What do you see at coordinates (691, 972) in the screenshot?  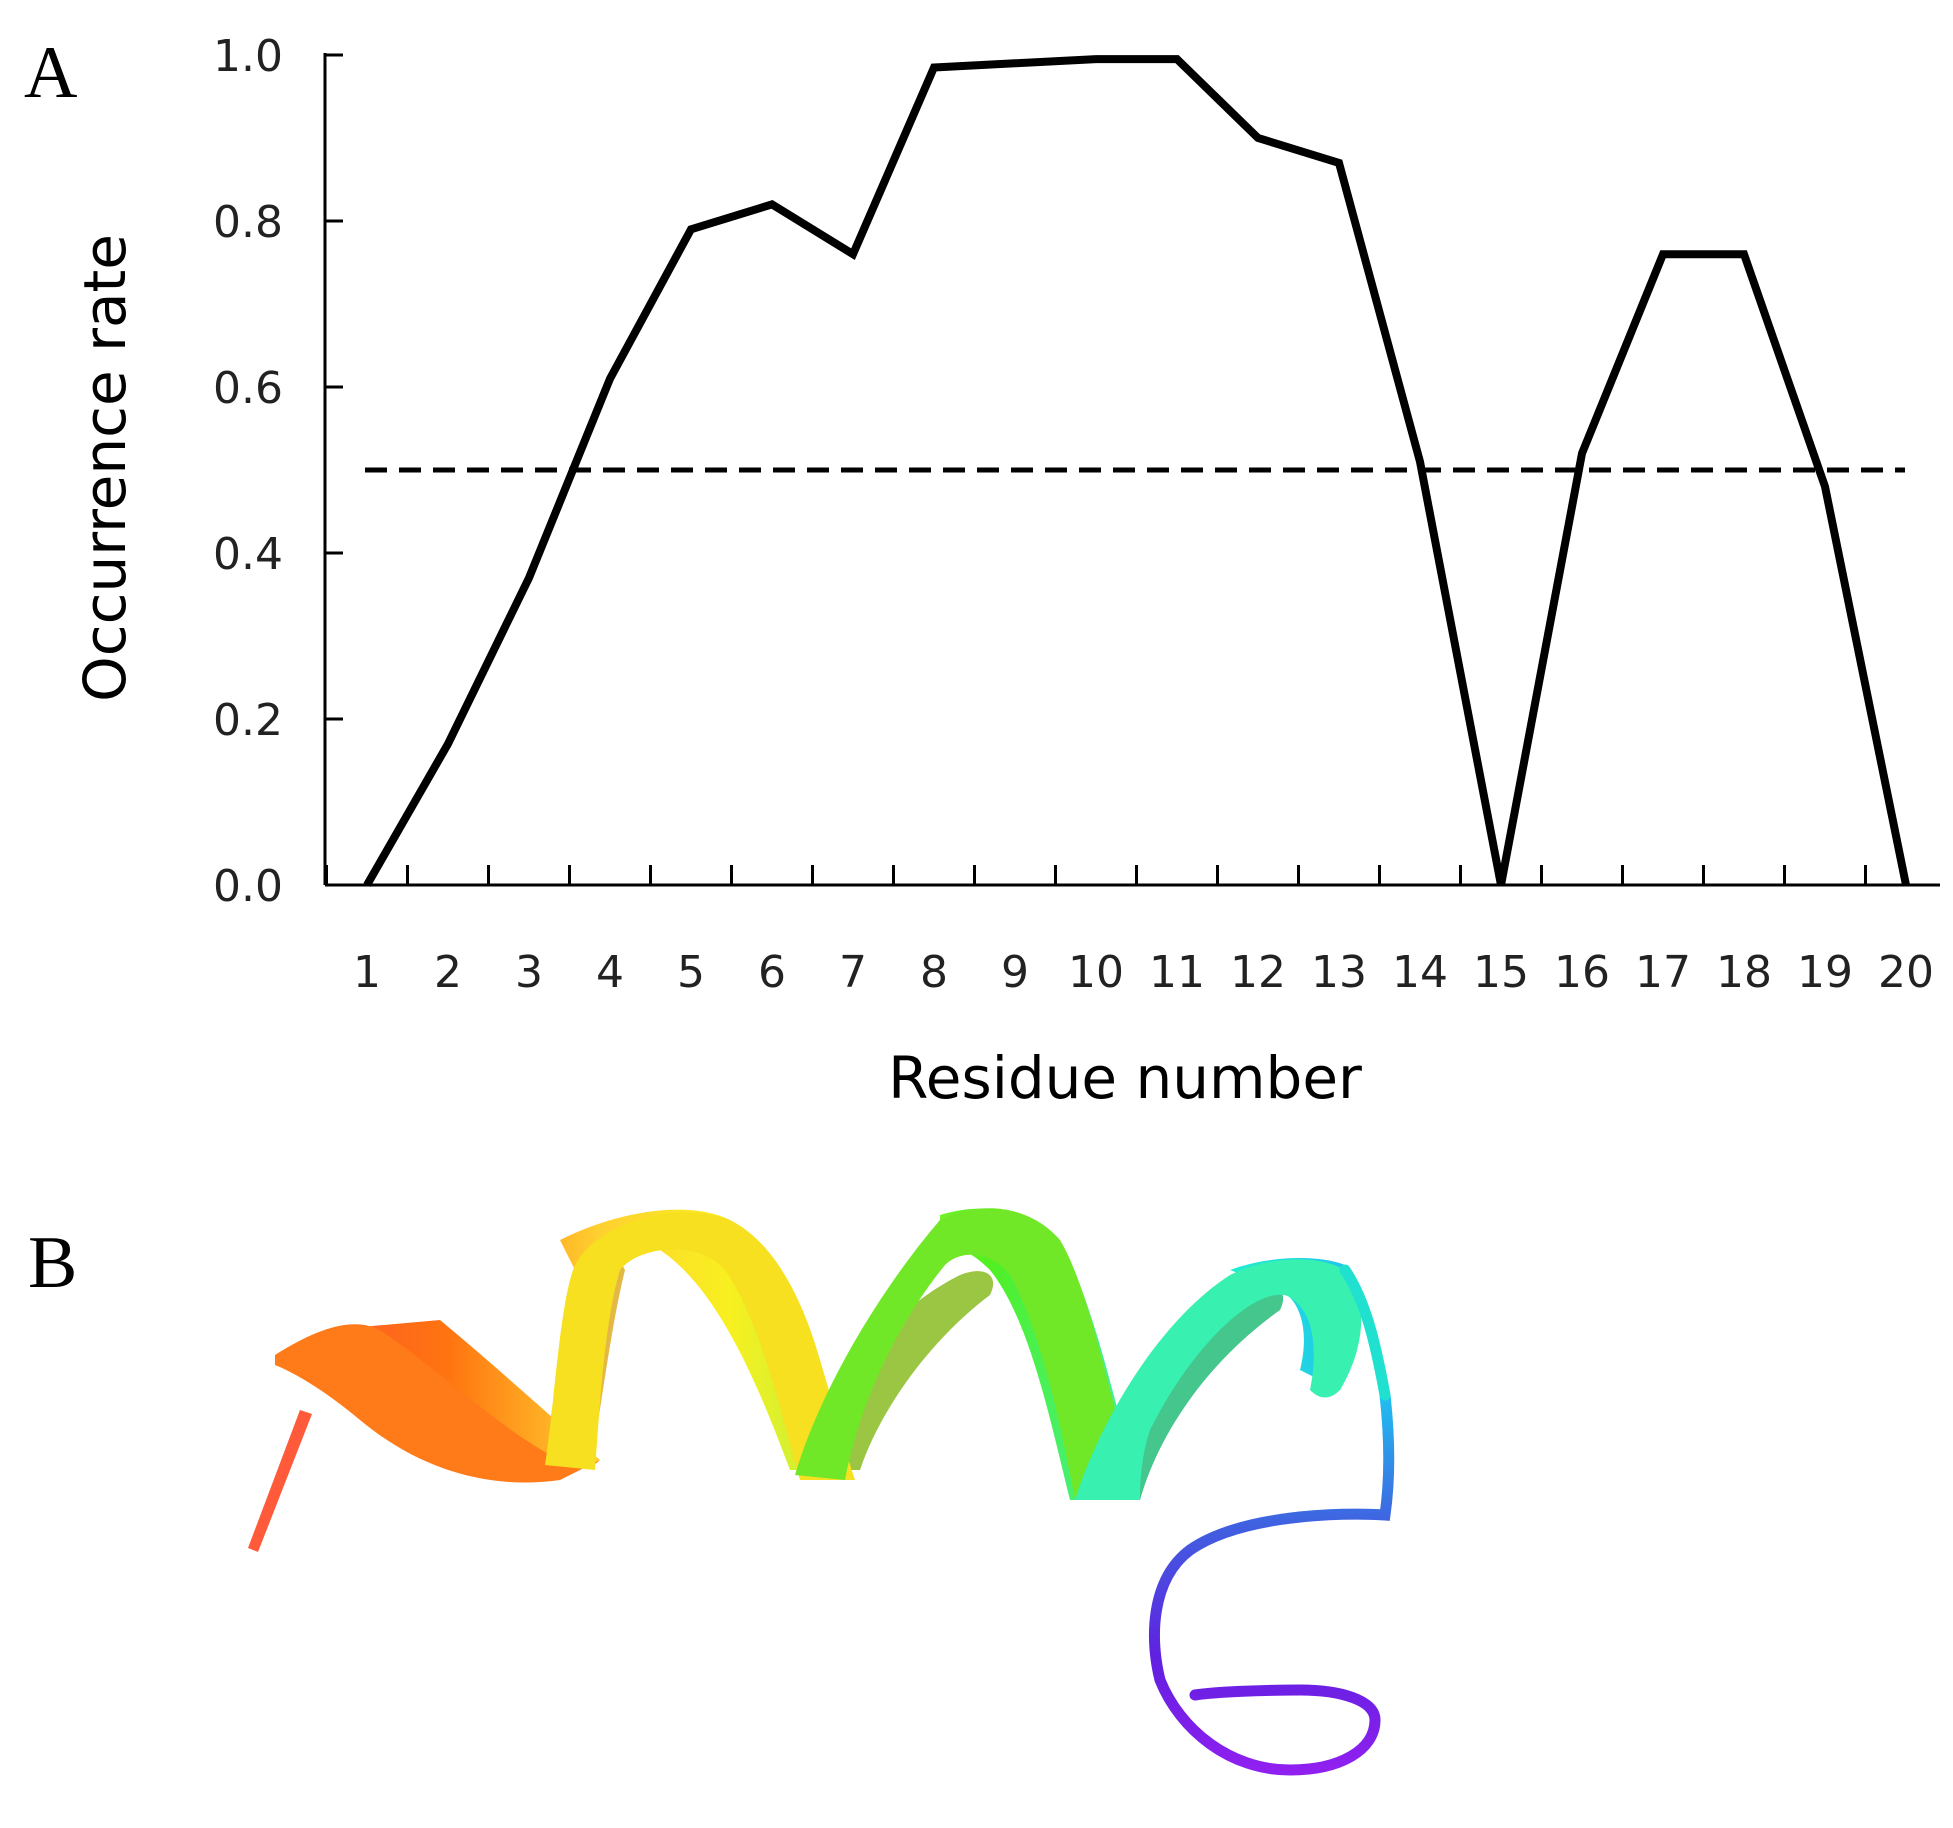 I see `x-tick-label: 5` at bounding box center [691, 972].